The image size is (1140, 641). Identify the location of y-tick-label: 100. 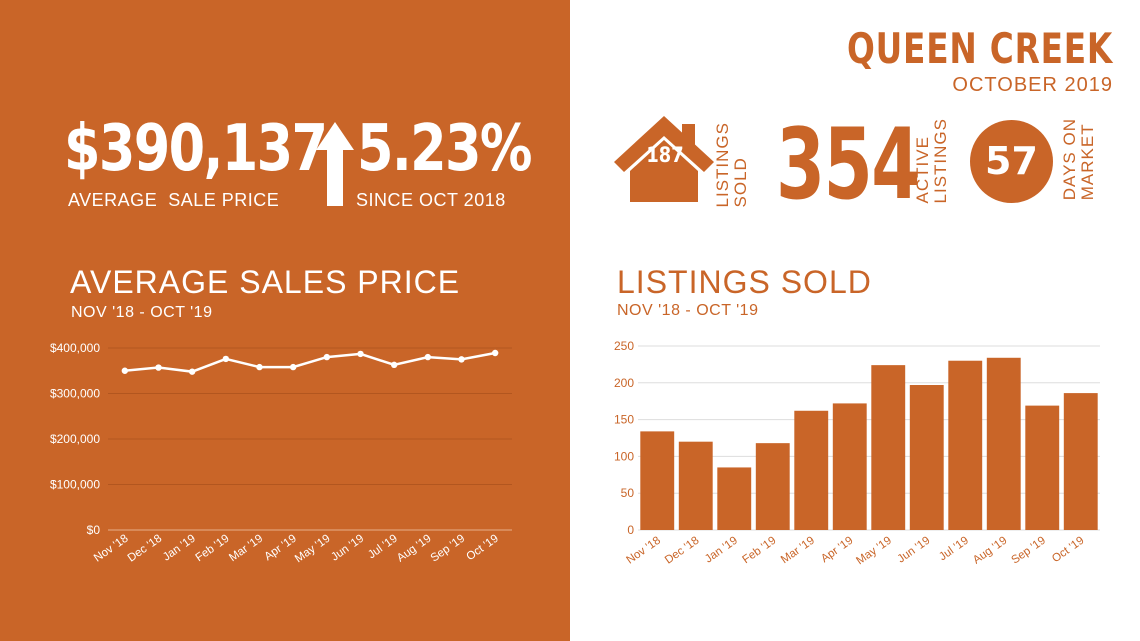
(624, 456).